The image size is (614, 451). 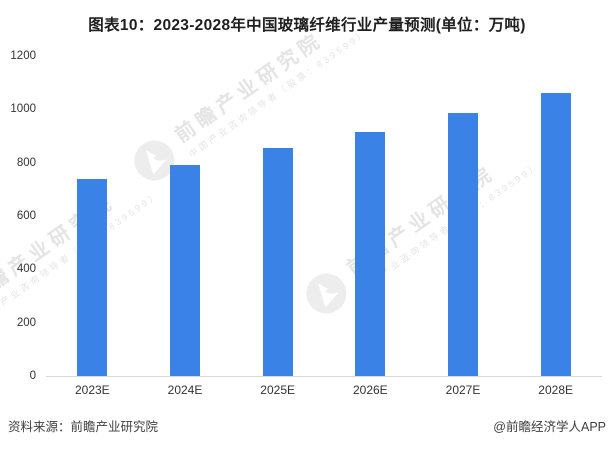 I want to click on y-axis-tick-label: 1000, so click(x=23, y=109).